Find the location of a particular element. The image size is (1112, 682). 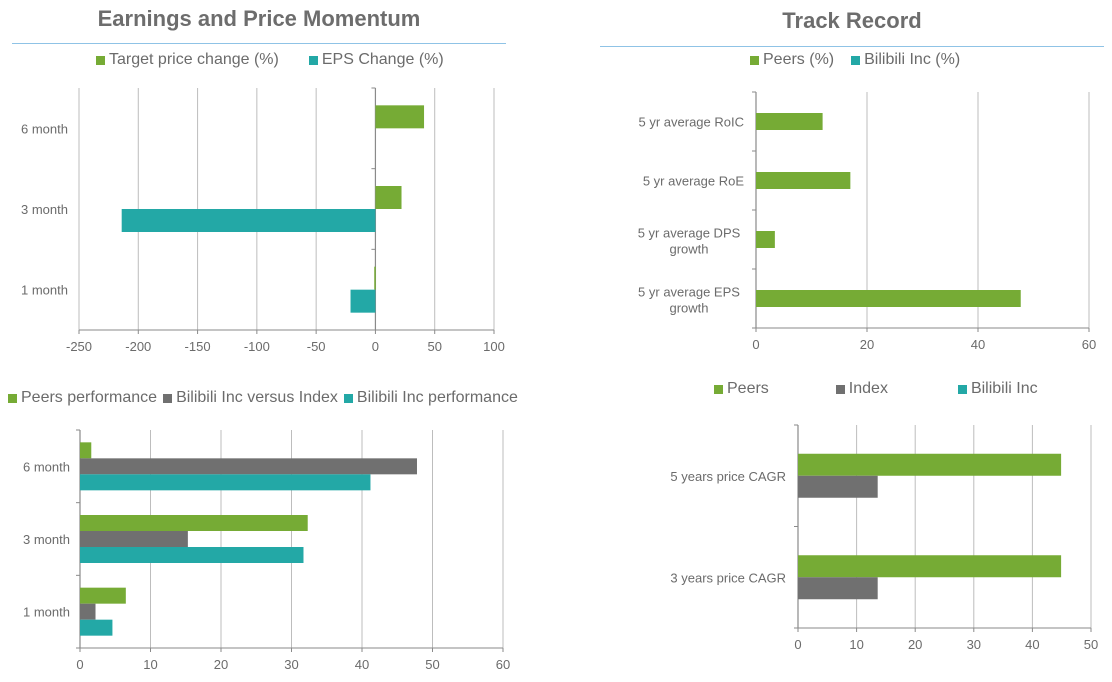

legend-label: Bilibili Inc versus Index is located at coordinates (257, 397).